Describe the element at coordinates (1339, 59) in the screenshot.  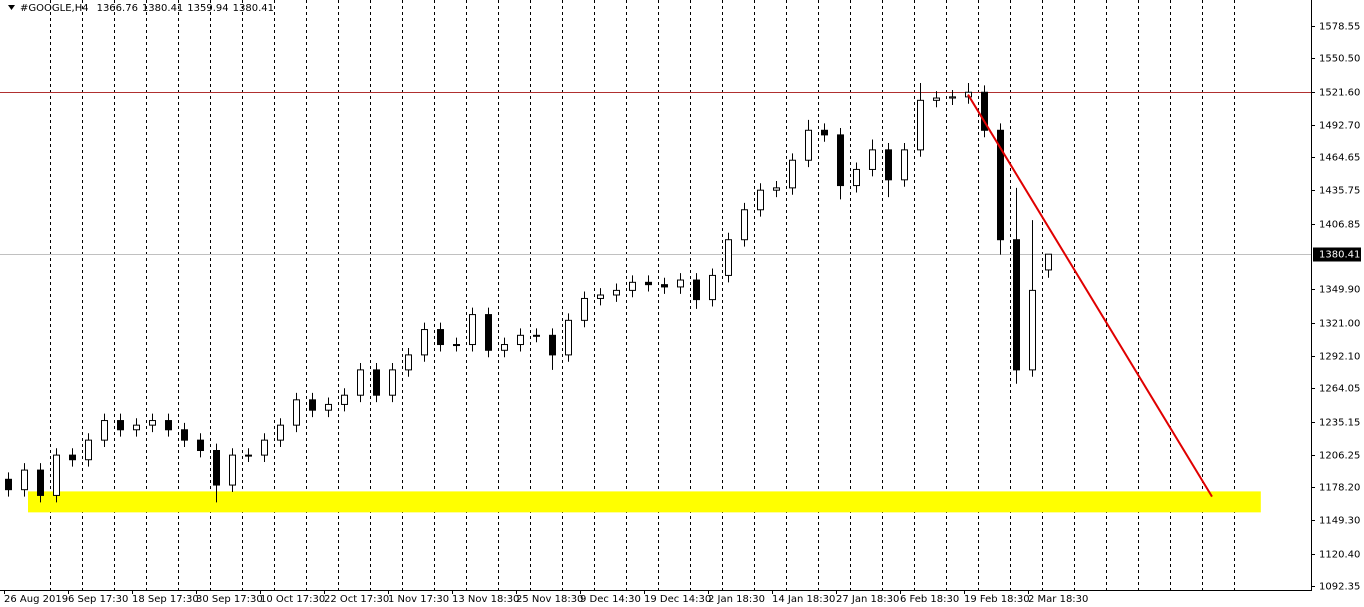
I see `y-tick-label: 1550.50` at that location.